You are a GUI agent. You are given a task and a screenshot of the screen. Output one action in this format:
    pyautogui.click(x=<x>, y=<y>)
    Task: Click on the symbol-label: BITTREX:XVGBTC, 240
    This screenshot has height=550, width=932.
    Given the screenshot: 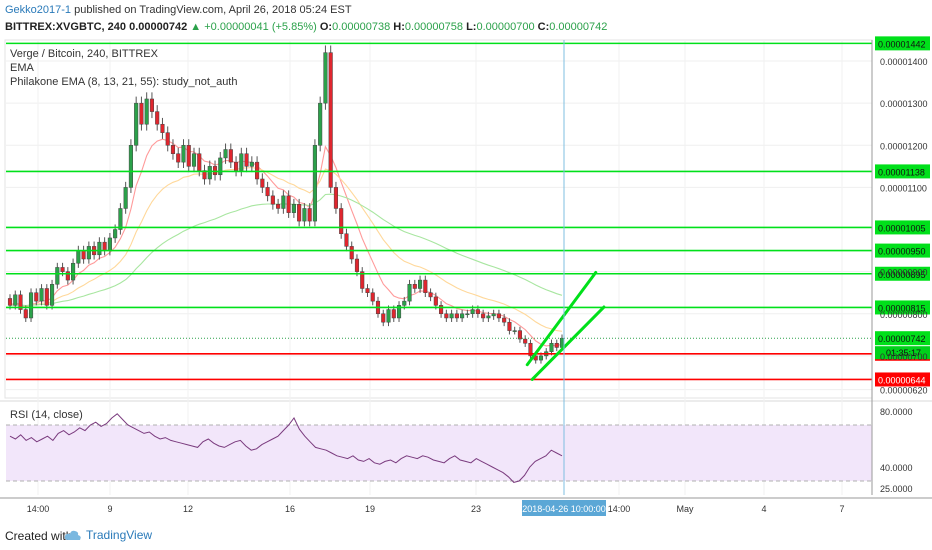 What is the action you would take?
    pyautogui.click(x=66, y=27)
    